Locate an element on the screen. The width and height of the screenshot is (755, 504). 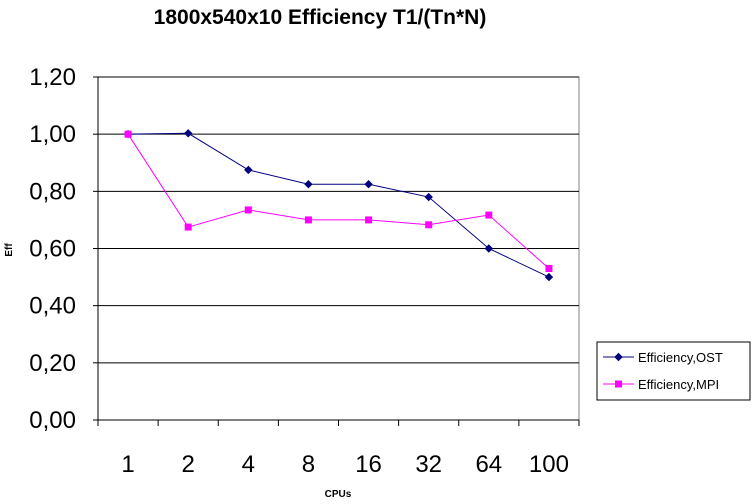
y-tick-label: 0,20 is located at coordinates (52, 363).